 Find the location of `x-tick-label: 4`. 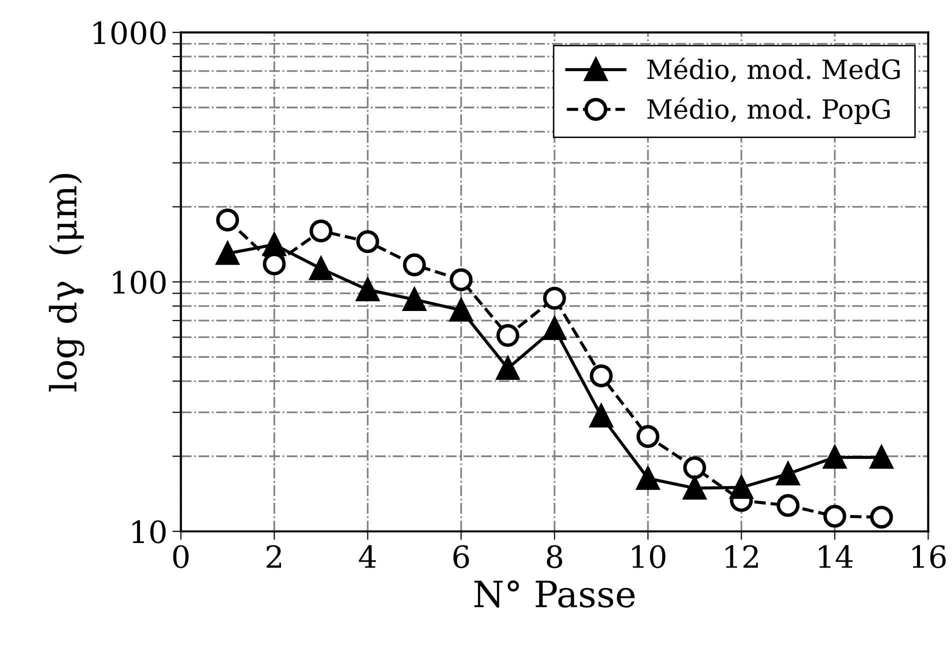

x-tick-label: 4 is located at coordinates (367, 556).